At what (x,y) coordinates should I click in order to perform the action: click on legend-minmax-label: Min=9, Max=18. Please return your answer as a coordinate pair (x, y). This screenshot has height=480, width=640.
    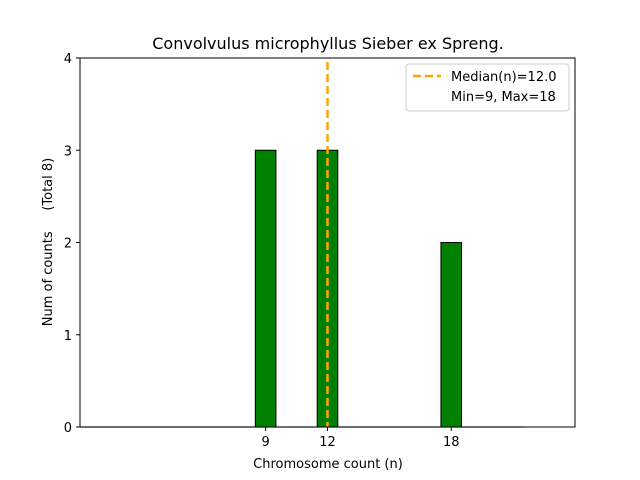
    Looking at the image, I should click on (503, 97).